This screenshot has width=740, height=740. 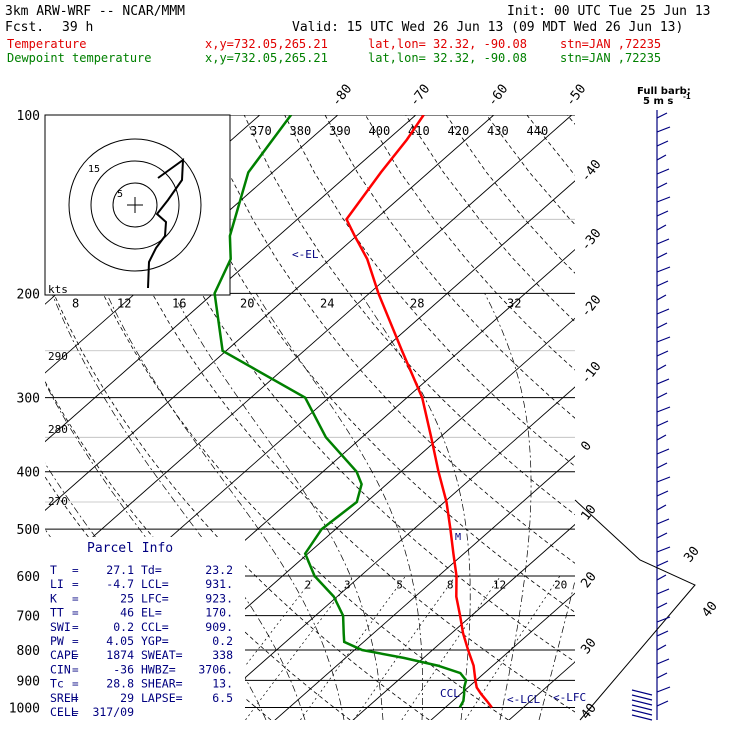 What do you see at coordinates (75, 584) in the screenshot?
I see `parcel-eq-1: =` at bounding box center [75, 584].